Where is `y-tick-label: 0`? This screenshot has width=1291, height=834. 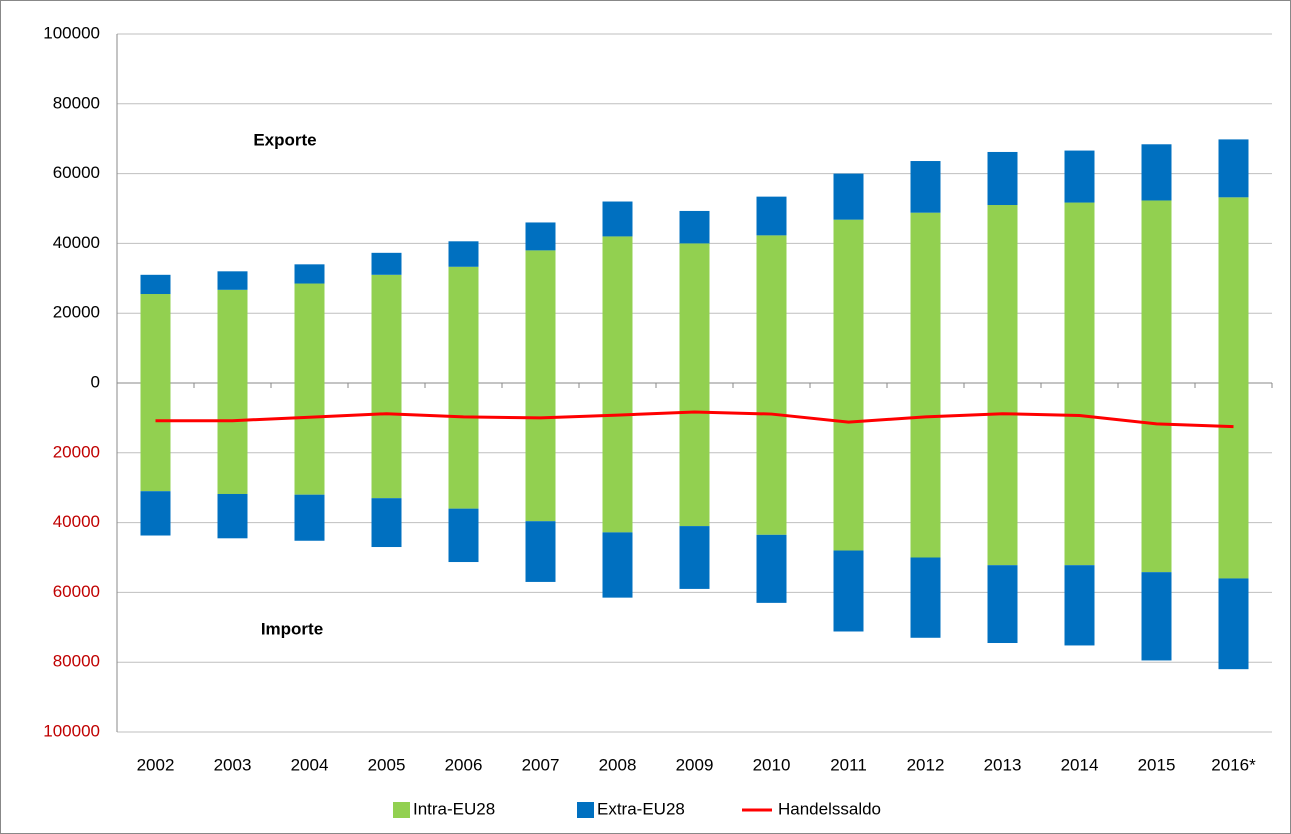
y-tick-label: 0 is located at coordinates (95, 381).